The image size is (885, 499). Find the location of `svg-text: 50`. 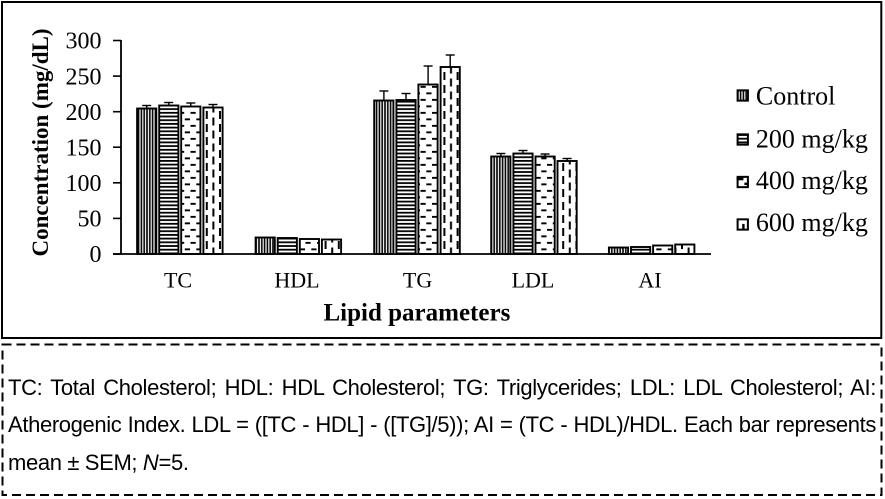

svg-text: 50 is located at coordinates (90, 220).